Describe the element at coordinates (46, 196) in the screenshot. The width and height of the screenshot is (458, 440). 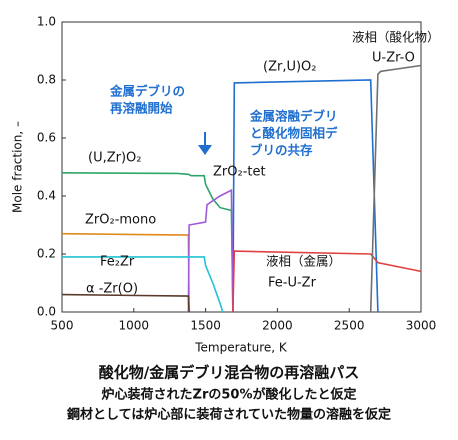
I see `y-tick-label: 0.4` at that location.